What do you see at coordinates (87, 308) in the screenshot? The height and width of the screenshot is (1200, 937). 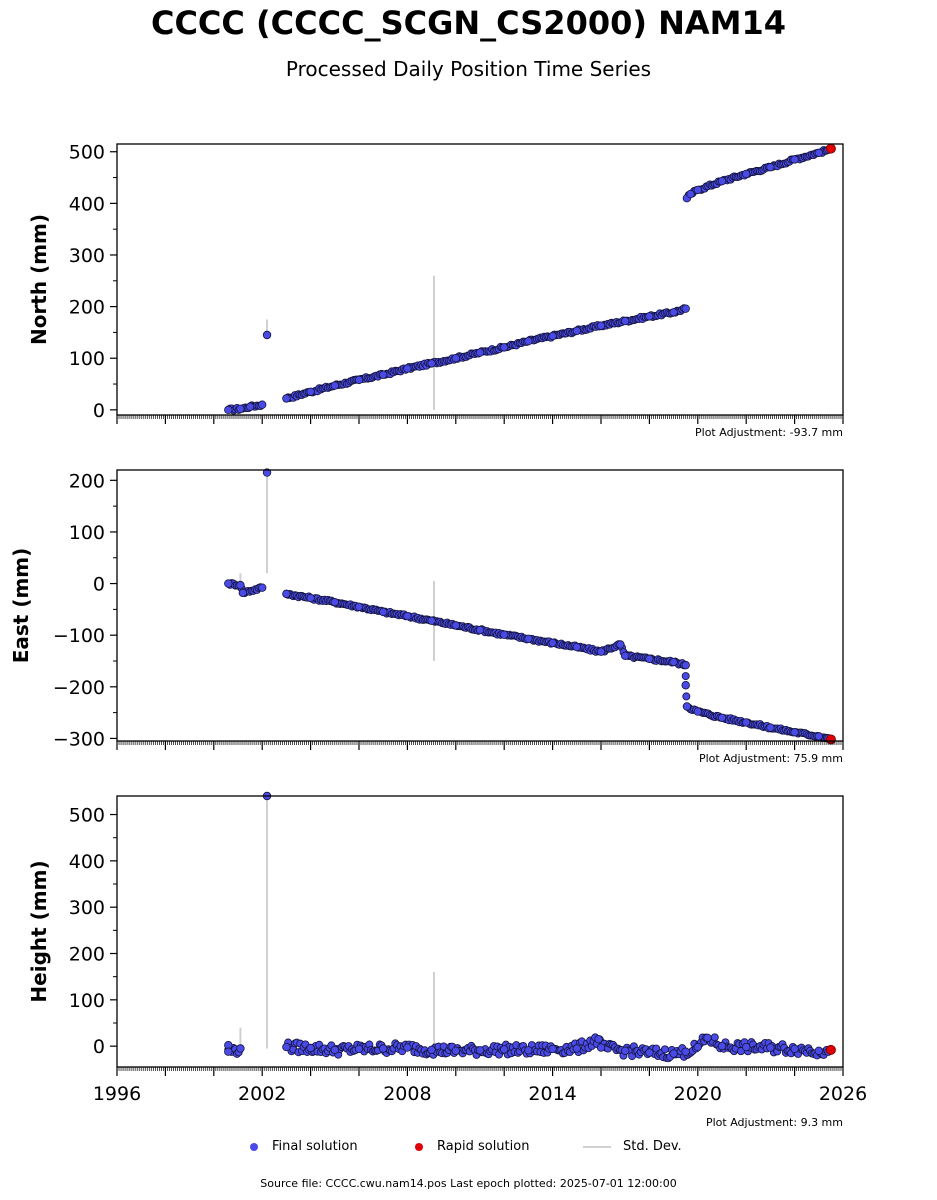 I see `y-tick-label: 200` at bounding box center [87, 308].